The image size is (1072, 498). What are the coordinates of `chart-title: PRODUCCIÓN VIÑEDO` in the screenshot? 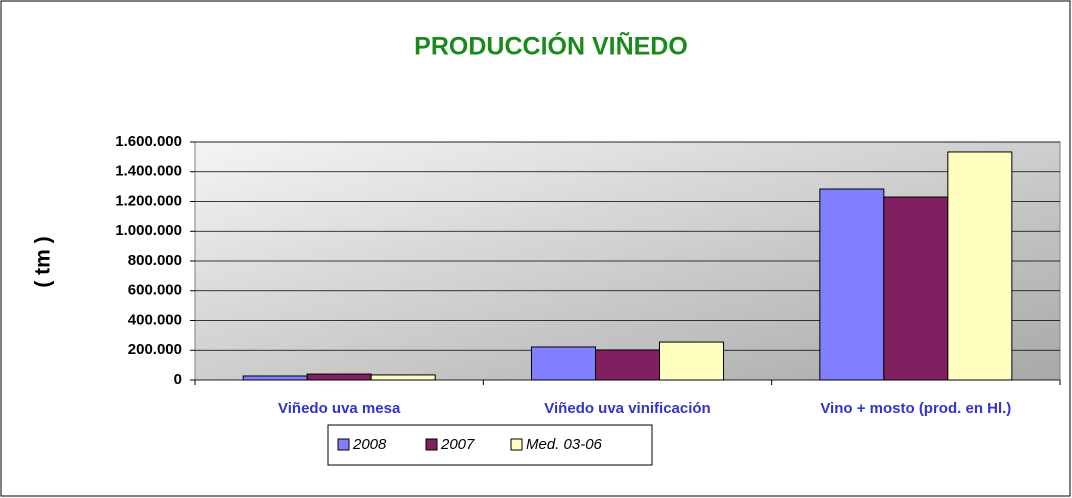 It's located at (551, 46).